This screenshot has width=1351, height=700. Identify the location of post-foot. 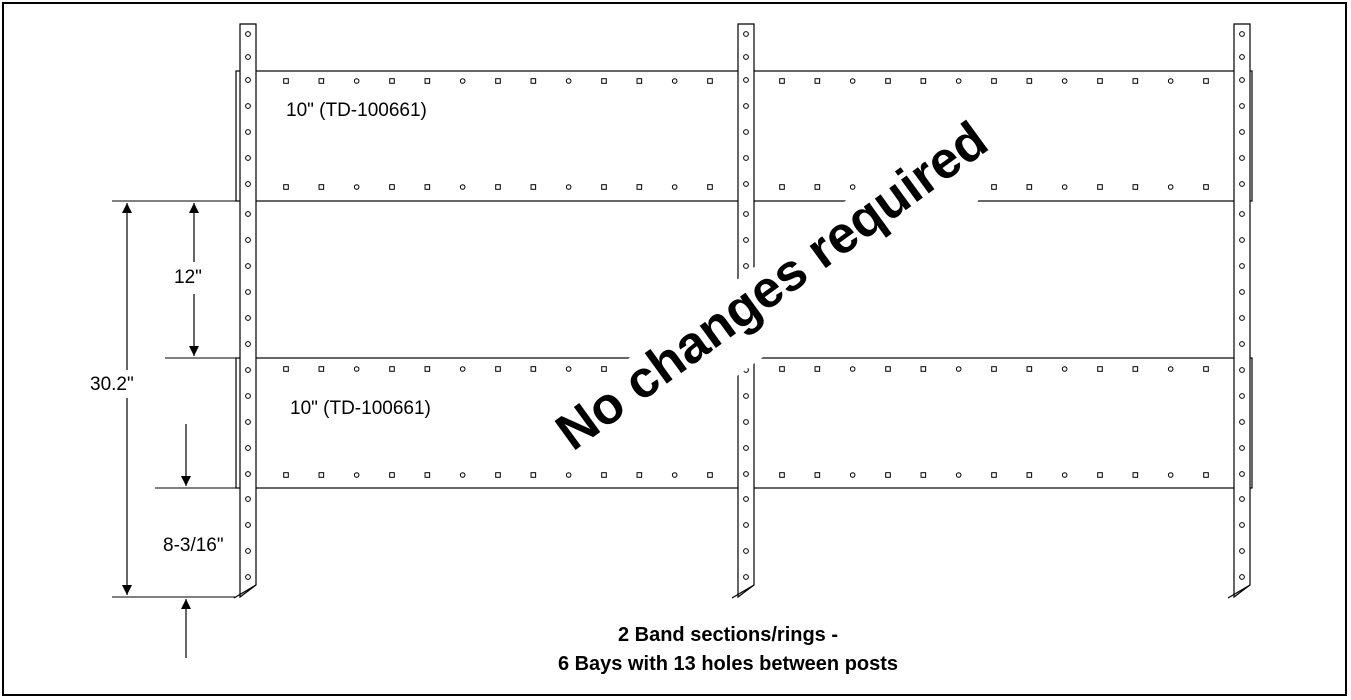
(1239, 591).